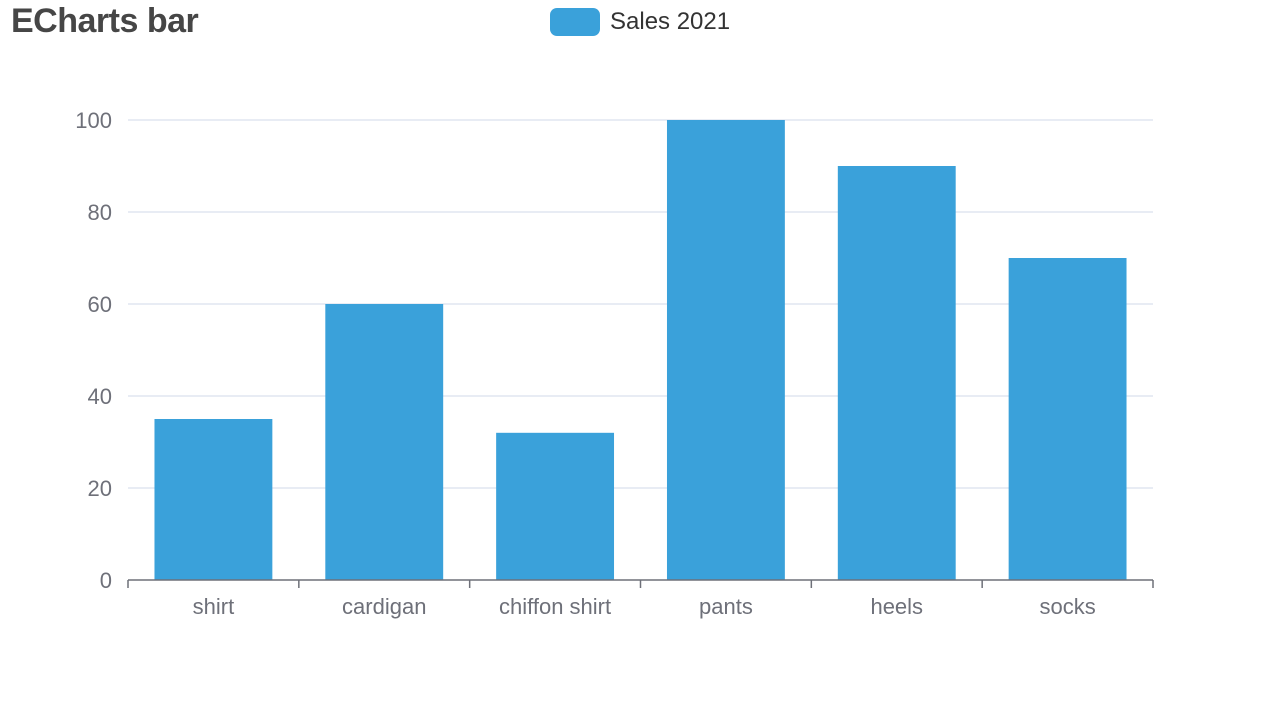 This screenshot has height=720, width=1280. What do you see at coordinates (93, 120) in the screenshot?
I see `y-tick-label: 100` at bounding box center [93, 120].